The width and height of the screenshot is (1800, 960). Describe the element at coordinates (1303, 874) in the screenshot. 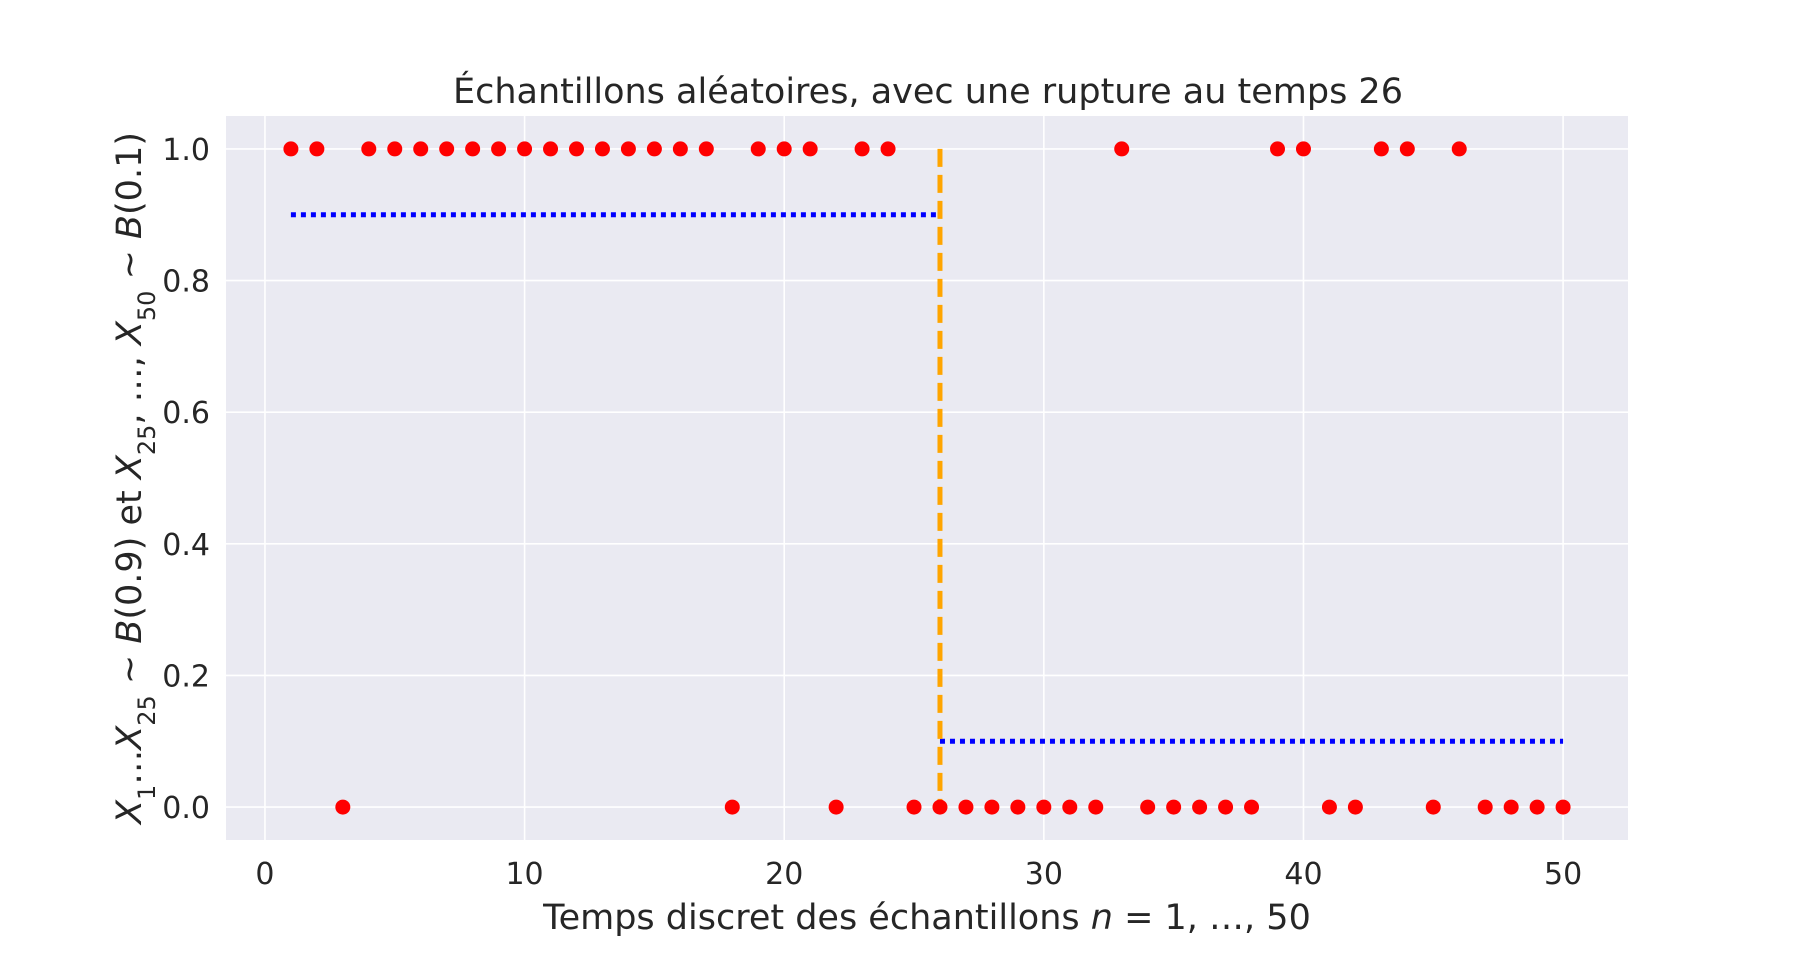

I see `x-tick-label: 40` at that location.